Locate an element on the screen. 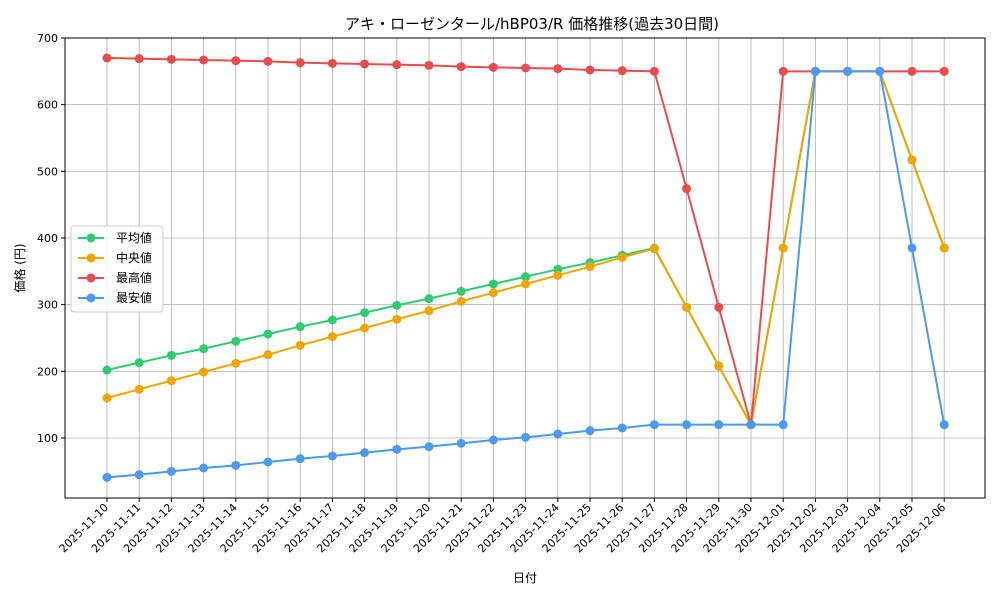 The height and width of the screenshot is (600, 1000). y-tick-label: 700 is located at coordinates (47, 38).